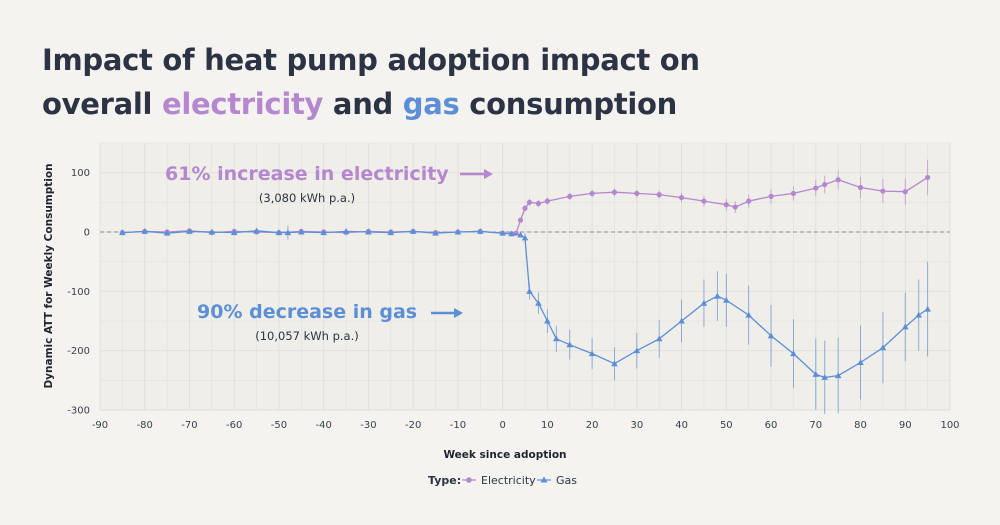 Image resolution: width=1000 pixels, height=525 pixels. I want to click on gas-annotation: 90% decrease in gas, so click(307, 312).